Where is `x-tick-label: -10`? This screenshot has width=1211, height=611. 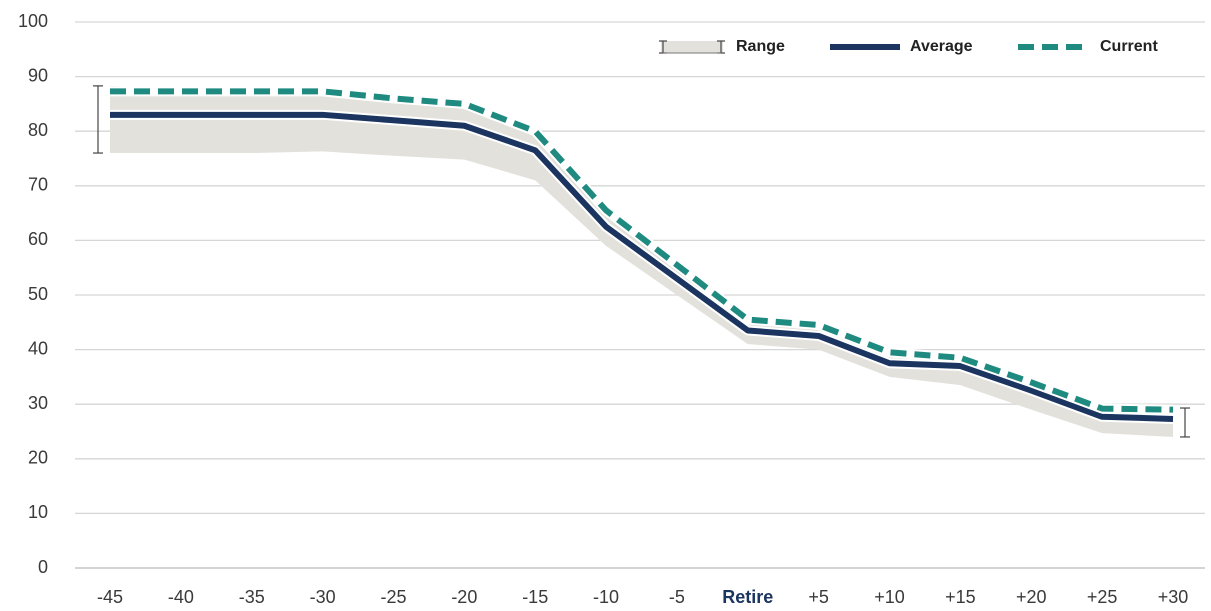
x-tick-label: -10 is located at coordinates (606, 597).